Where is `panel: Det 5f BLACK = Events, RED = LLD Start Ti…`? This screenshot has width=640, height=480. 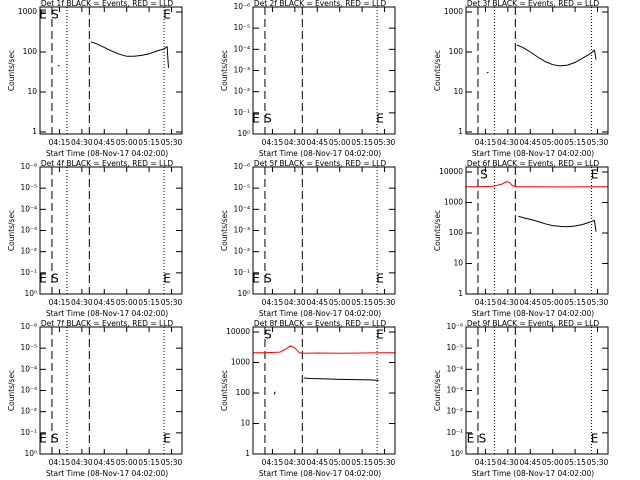
panel: Det 5f BLACK = Events, RED = LLD Start Ti… is located at coordinates (308, 238).